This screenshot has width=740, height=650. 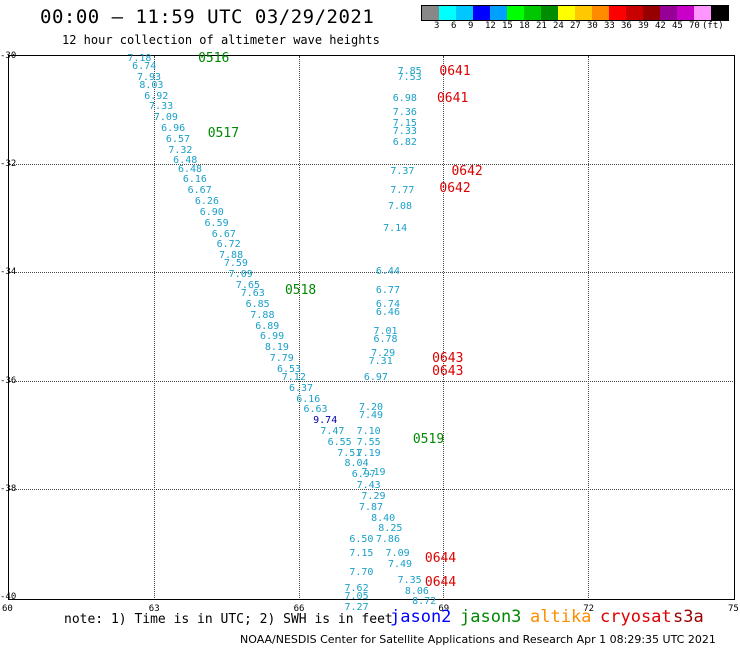 I want to click on wave-height-value: 6.90, so click(x=211, y=212).